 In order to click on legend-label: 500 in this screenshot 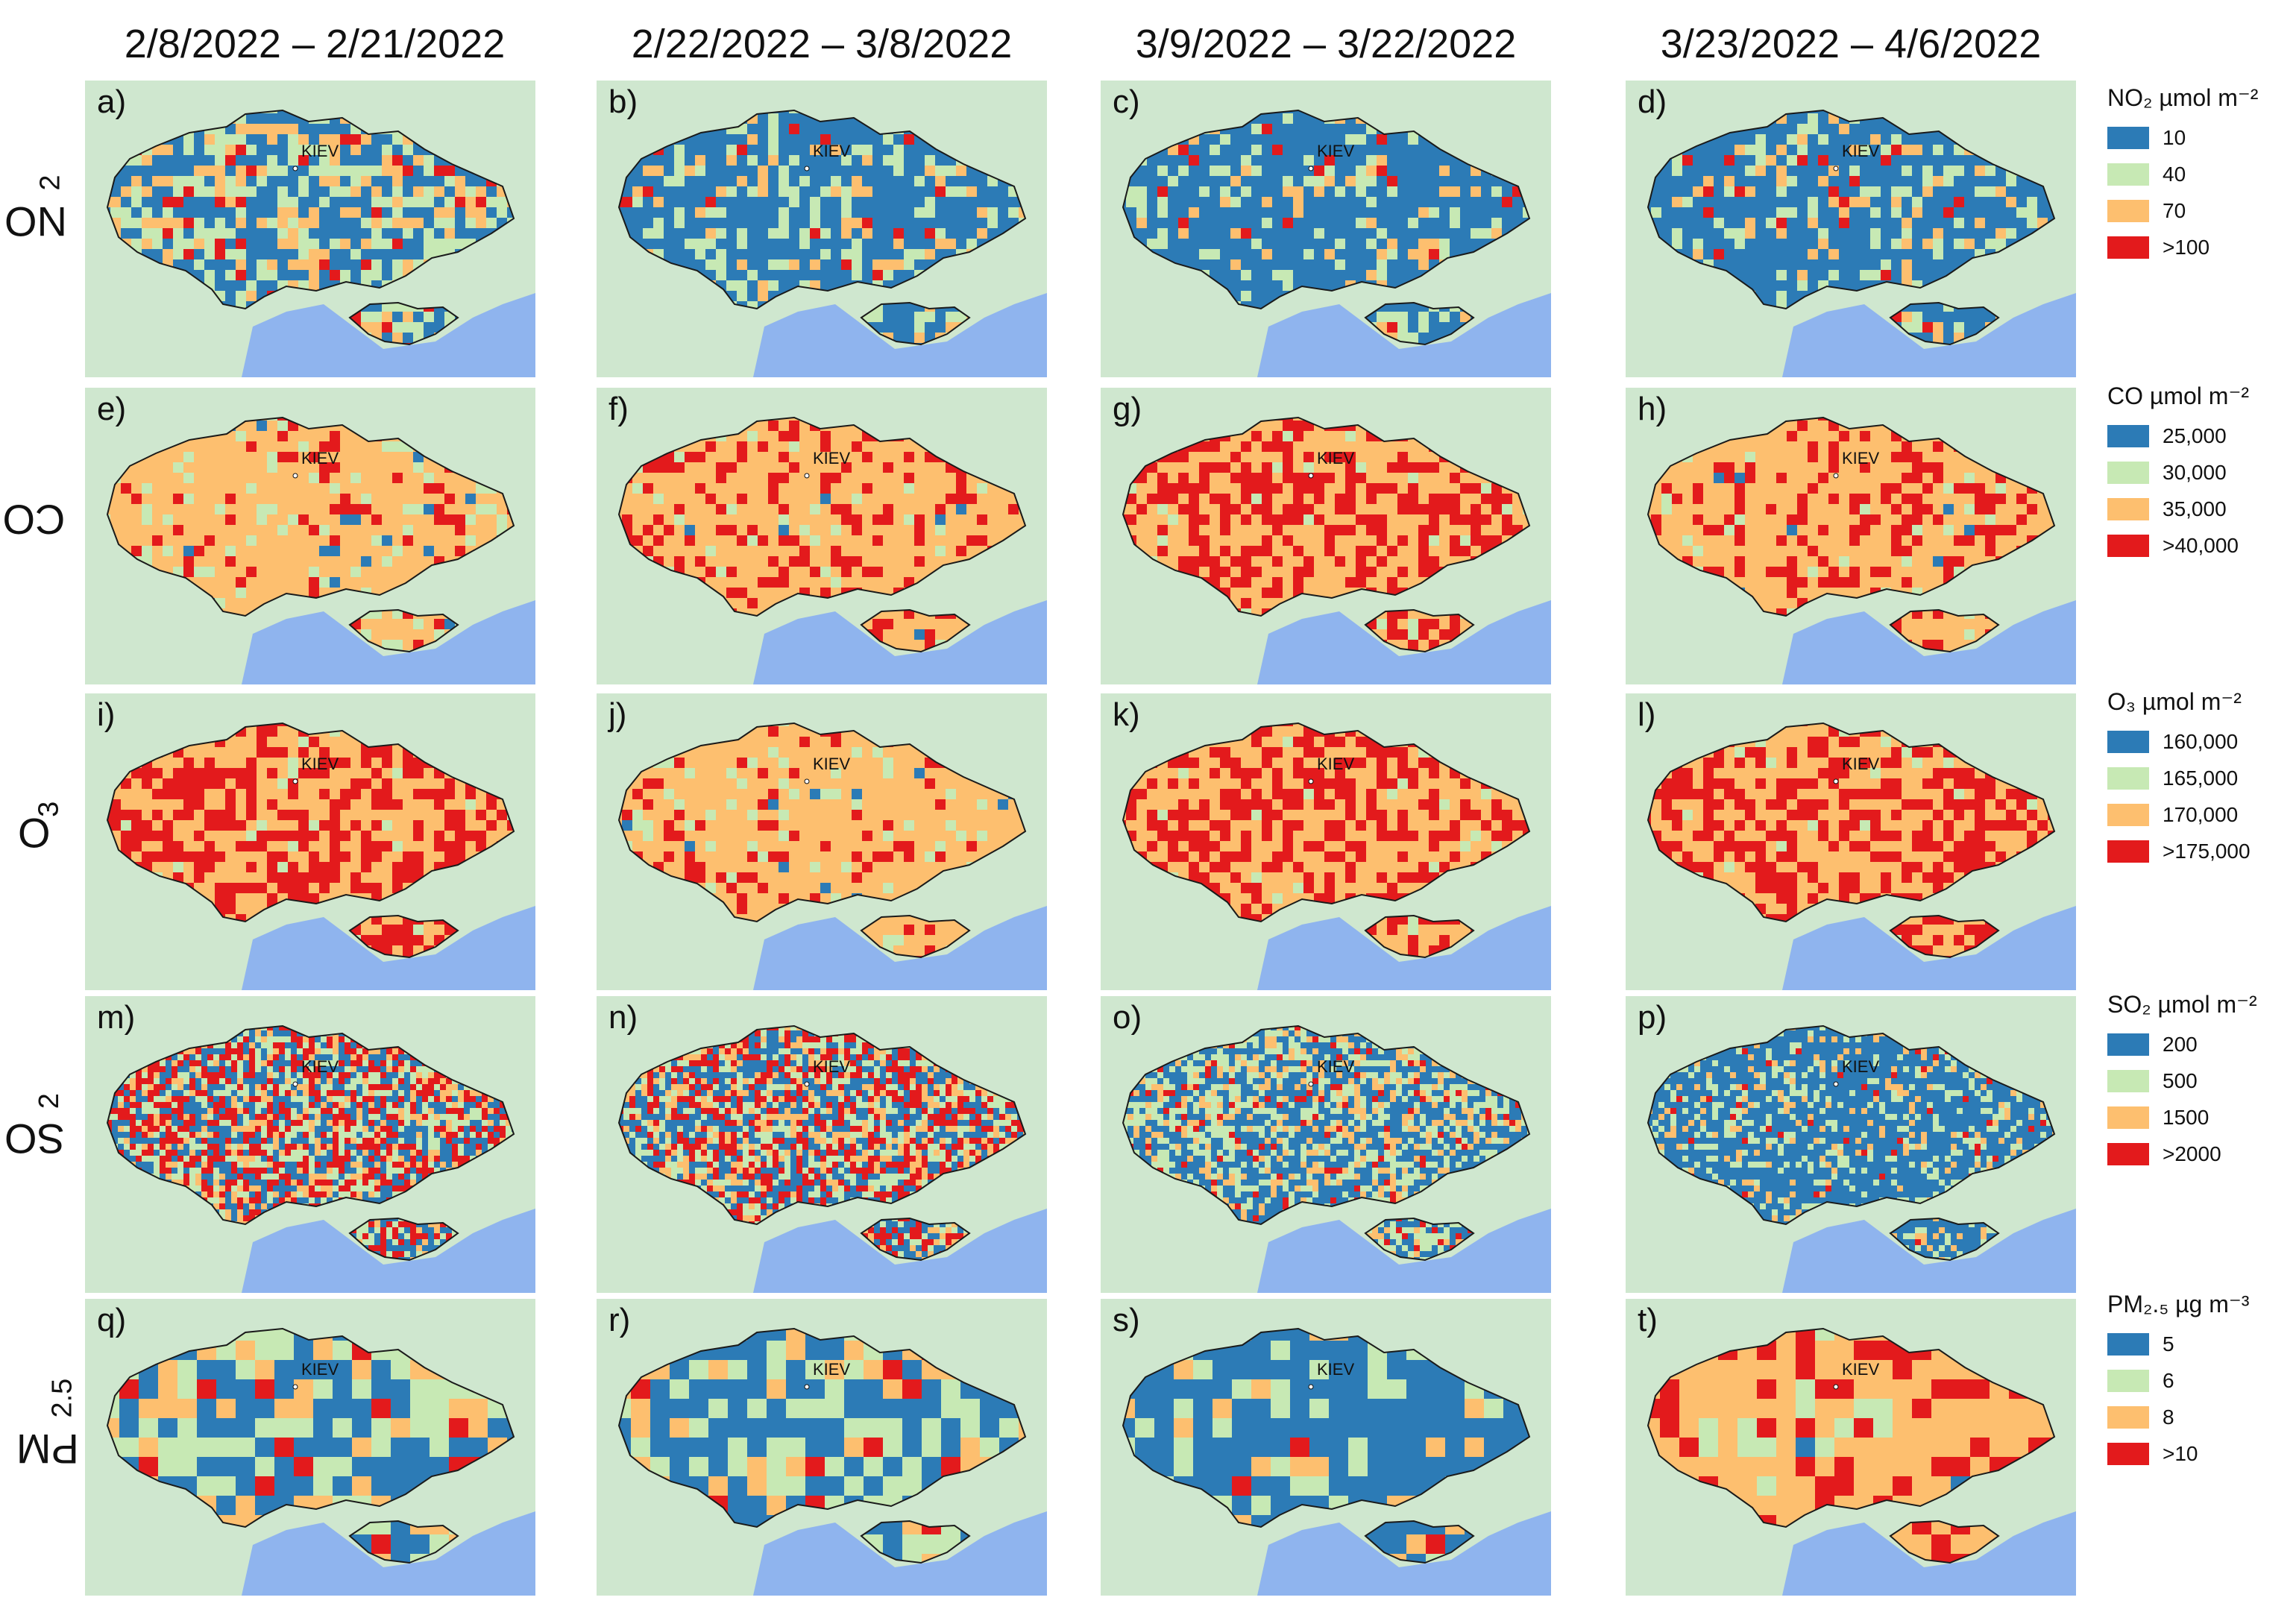, I will do `click(2180, 1081)`.